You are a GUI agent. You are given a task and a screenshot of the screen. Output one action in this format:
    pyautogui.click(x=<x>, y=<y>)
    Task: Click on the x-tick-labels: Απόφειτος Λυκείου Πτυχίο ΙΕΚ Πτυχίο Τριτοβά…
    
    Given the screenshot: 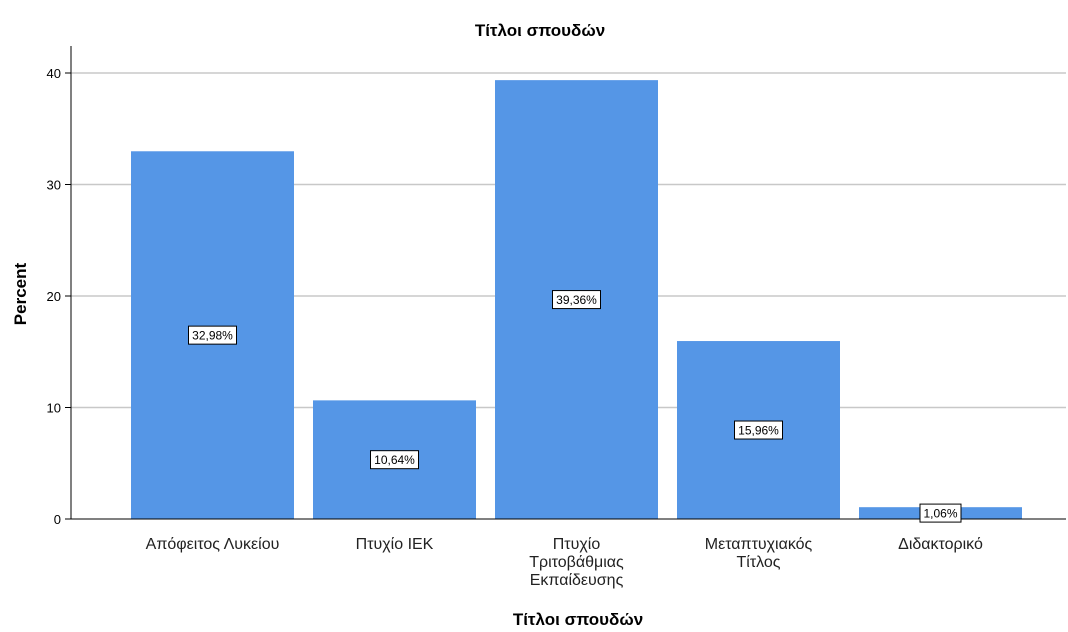 What is the action you would take?
    pyautogui.click(x=564, y=562)
    